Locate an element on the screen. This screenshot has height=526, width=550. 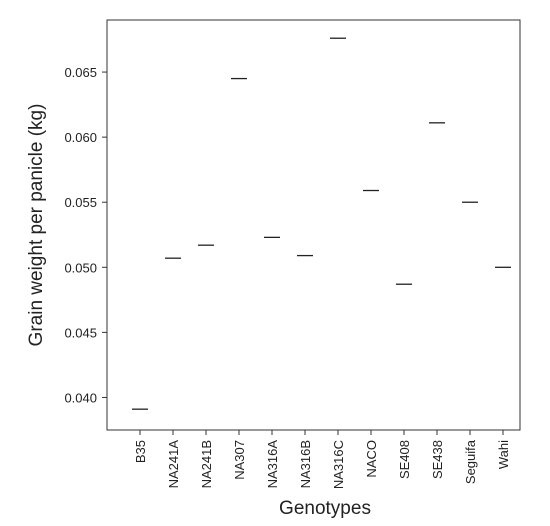
x-tick-label: Seguifa is located at coordinates (470, 461).